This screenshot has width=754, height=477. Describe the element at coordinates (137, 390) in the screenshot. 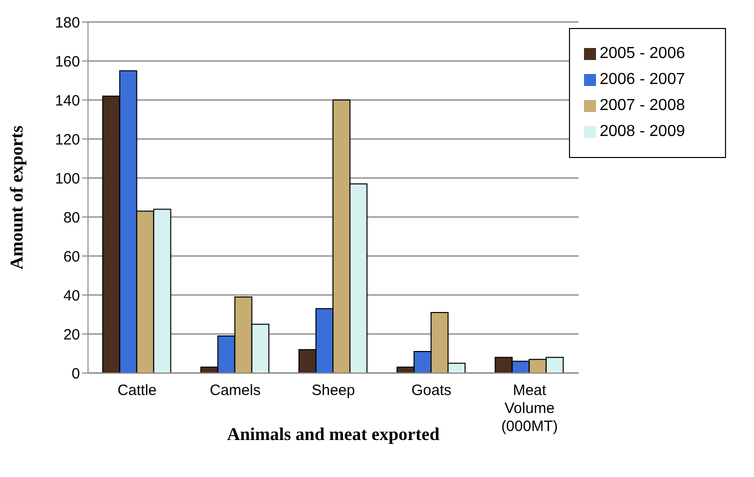

I see `x-tick-label: Cattle` at that location.